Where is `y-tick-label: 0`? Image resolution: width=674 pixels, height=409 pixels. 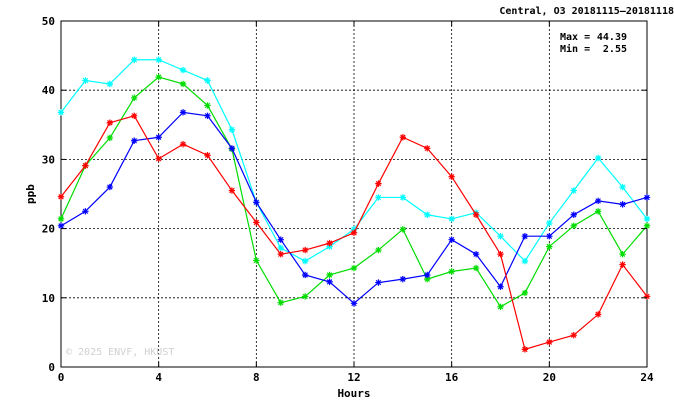
y-tick-label: 0 is located at coordinates (51, 367).